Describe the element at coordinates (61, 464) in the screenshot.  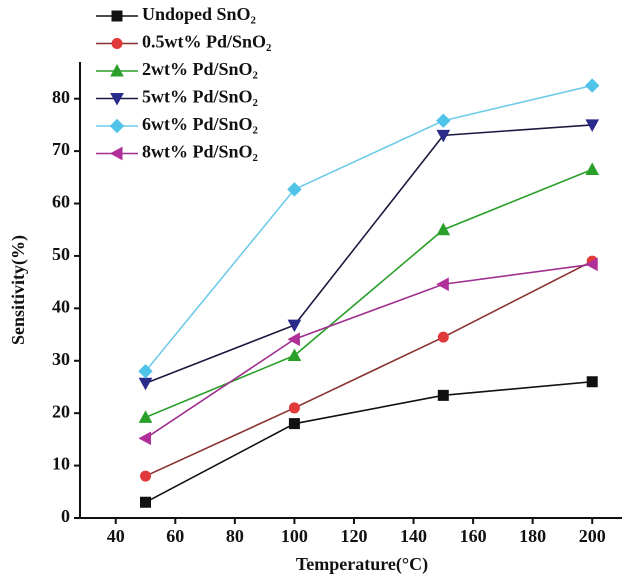
I see `y-tick-label: 10` at that location.